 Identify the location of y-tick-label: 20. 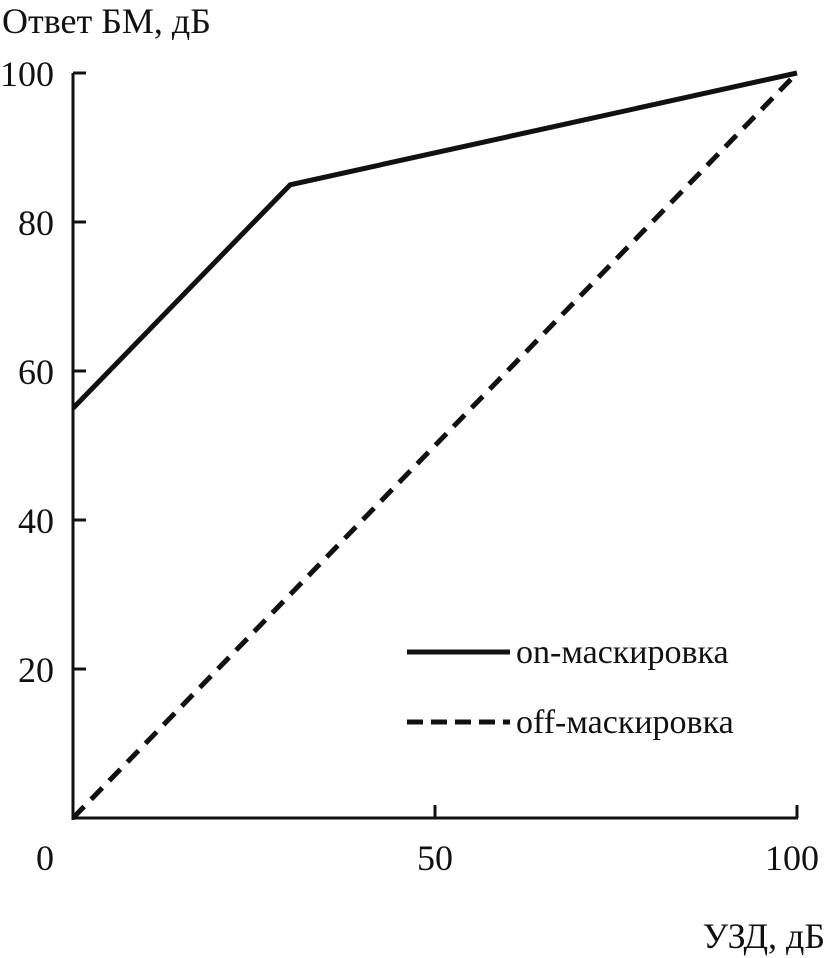
(36, 670).